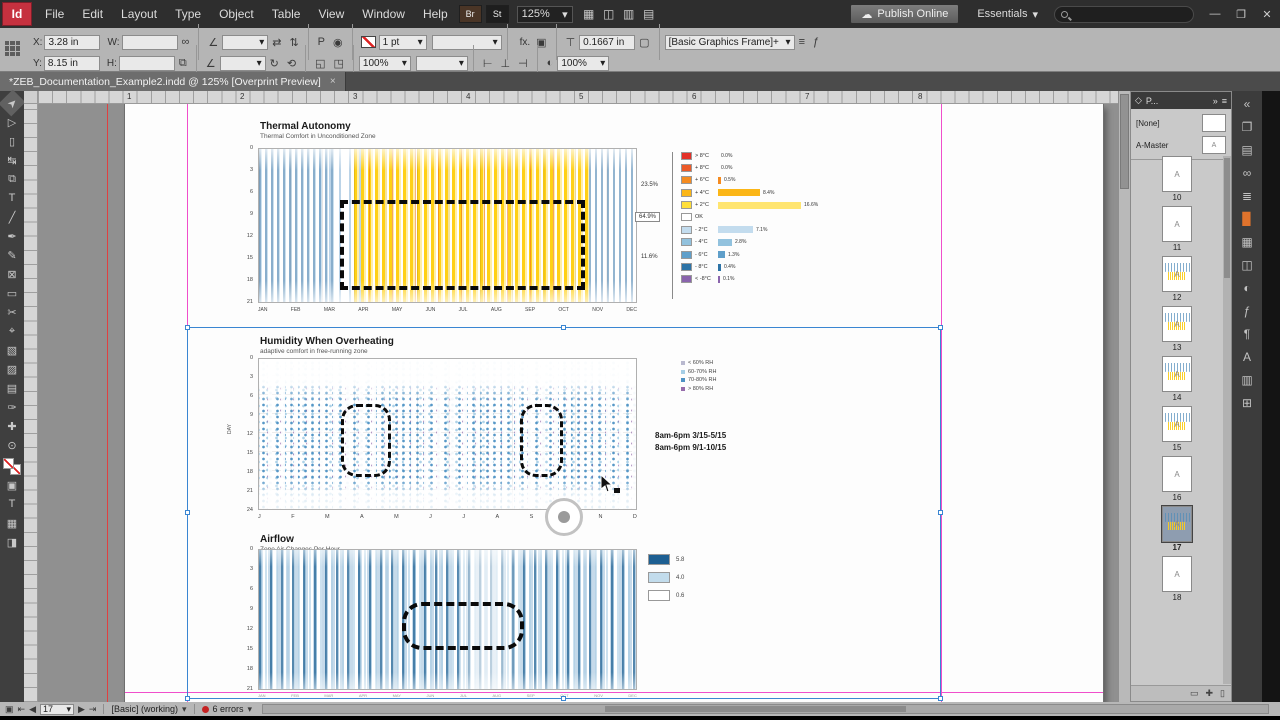 Image resolution: width=1280 pixels, height=720 pixels. Describe the element at coordinates (15, 469) in the screenshot. I see `fill-swatch` at that location.